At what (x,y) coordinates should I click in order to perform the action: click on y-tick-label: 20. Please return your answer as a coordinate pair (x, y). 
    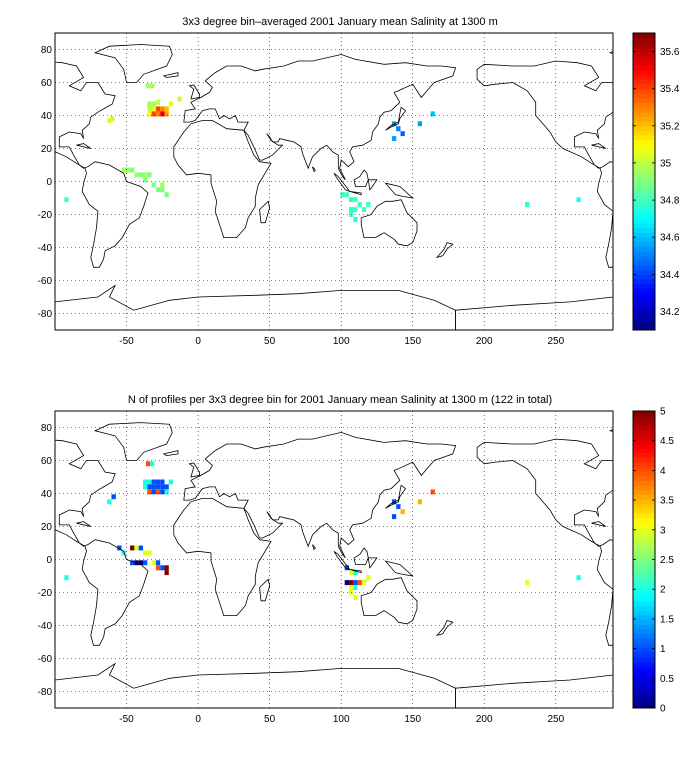
    Looking at the image, I should click on (47, 527).